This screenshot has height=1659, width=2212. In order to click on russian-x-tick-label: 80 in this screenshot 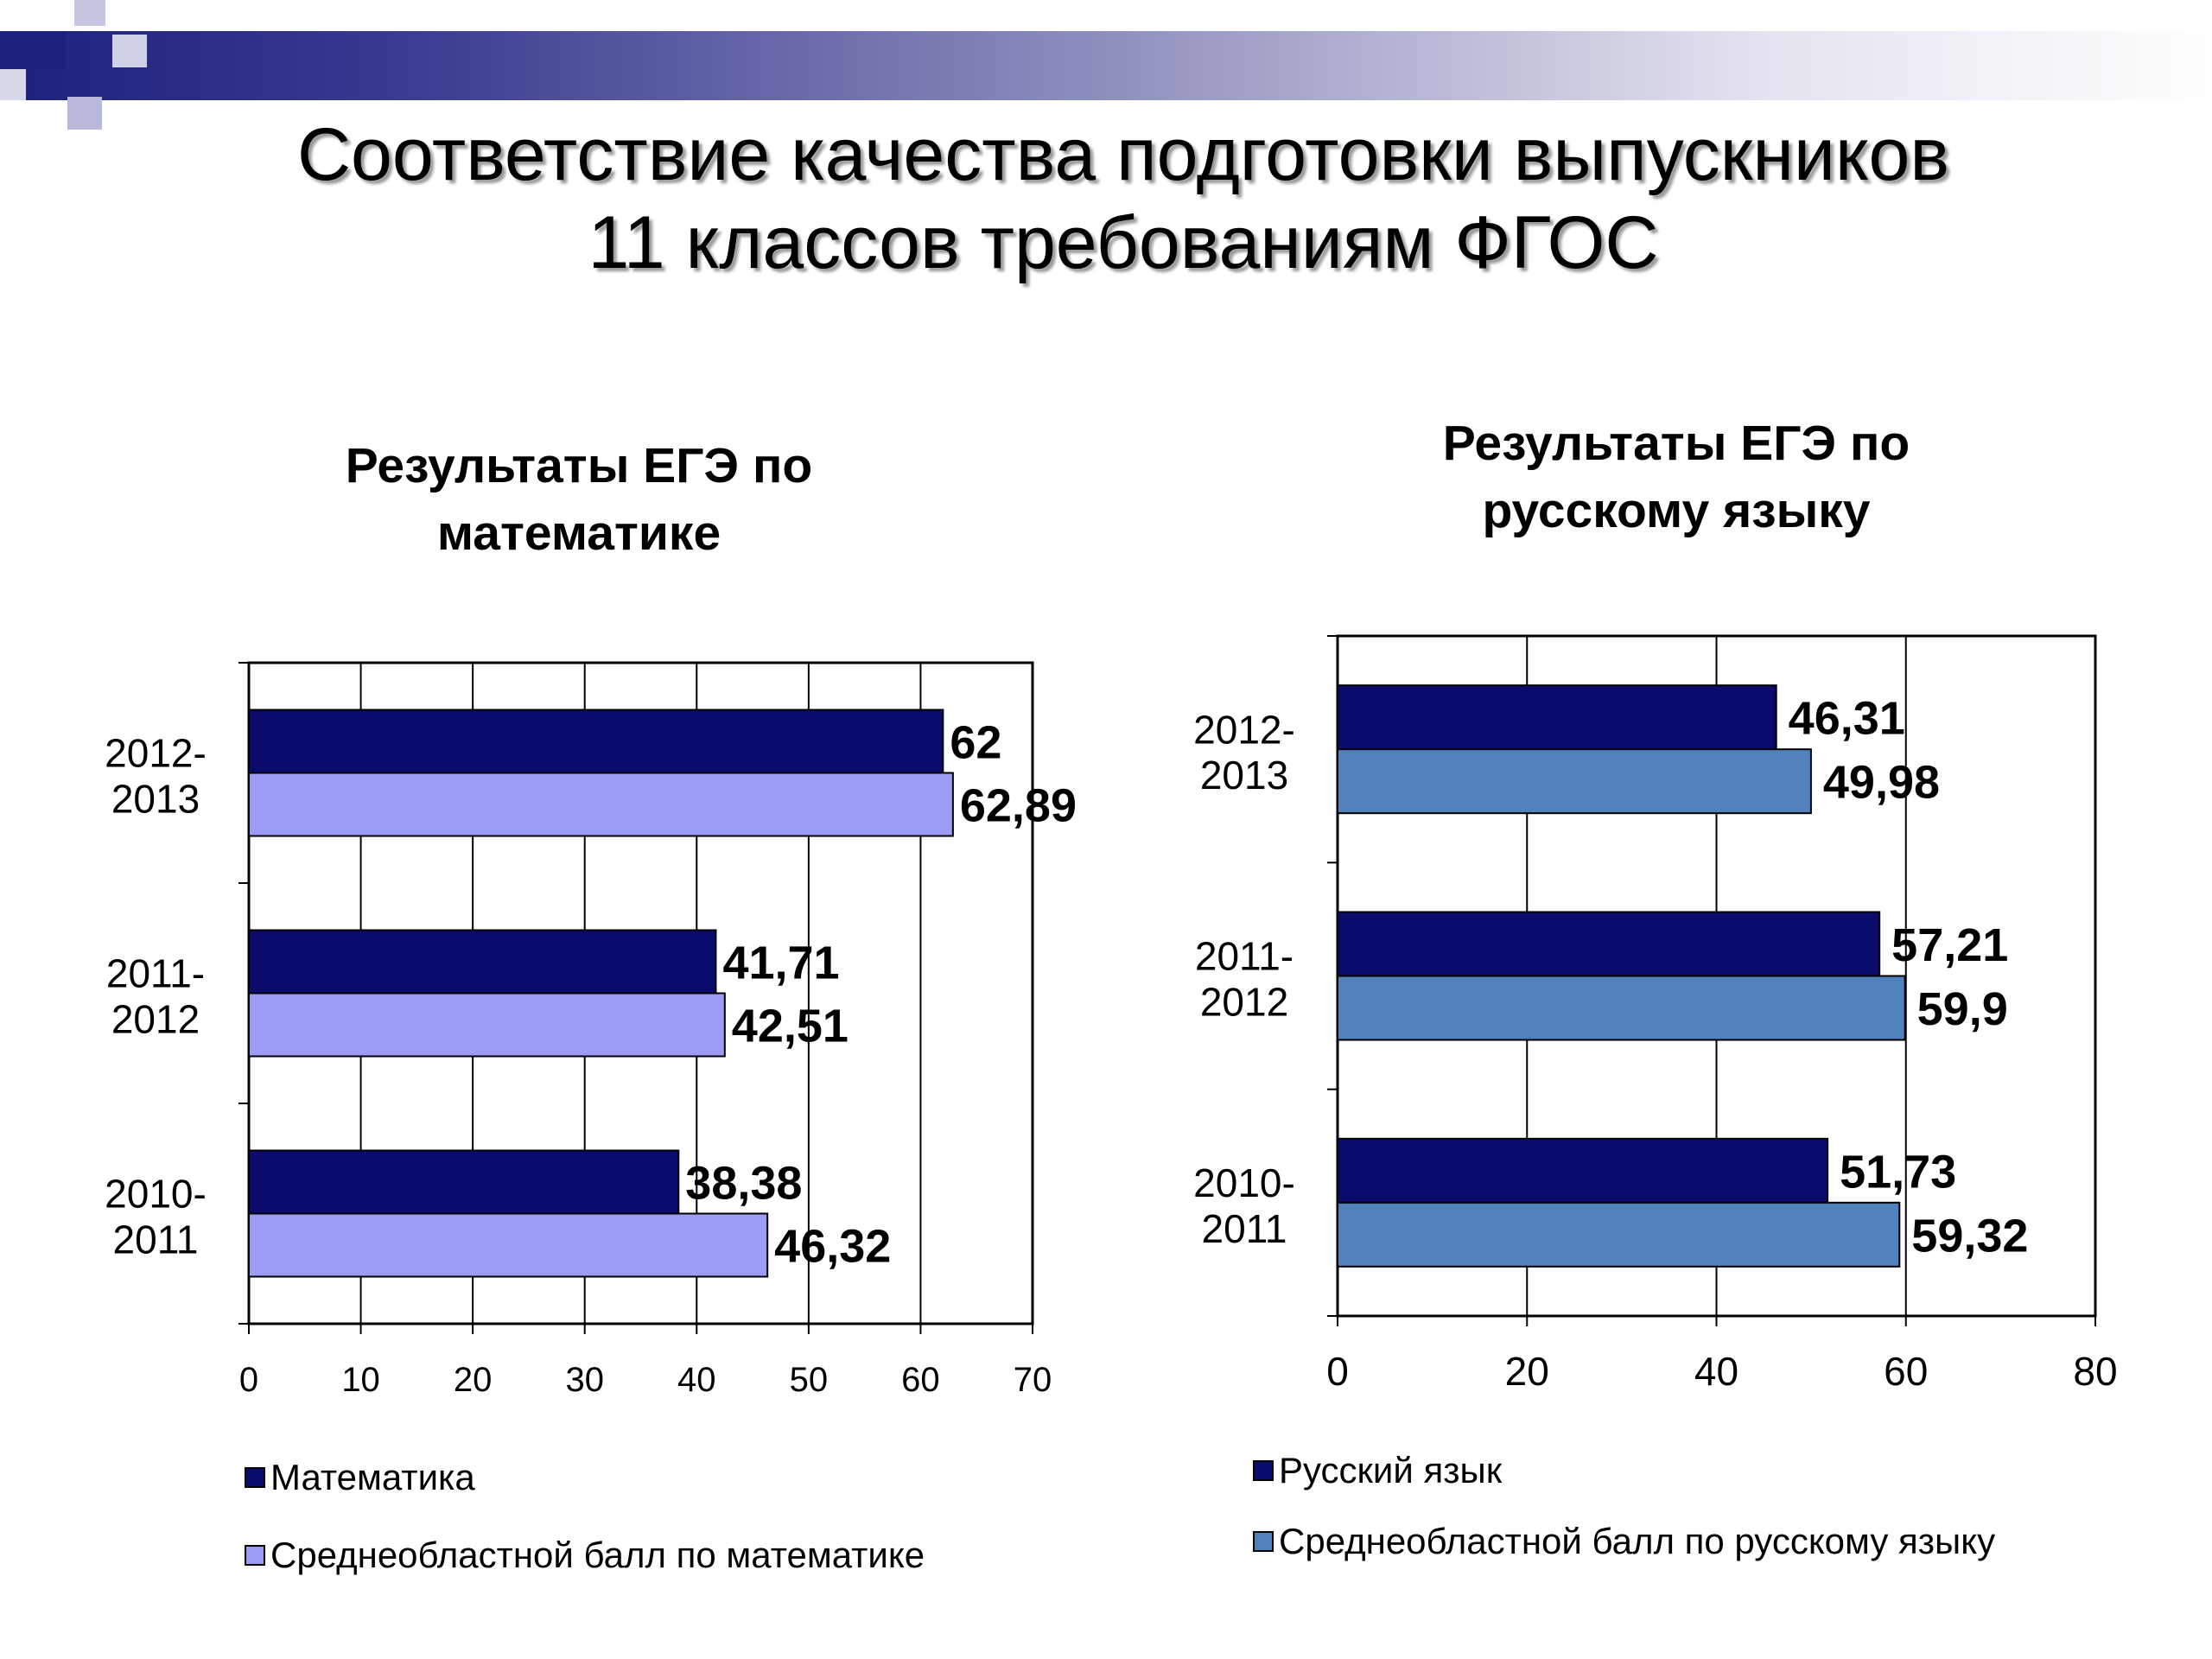, I will do `click(2095, 1371)`.